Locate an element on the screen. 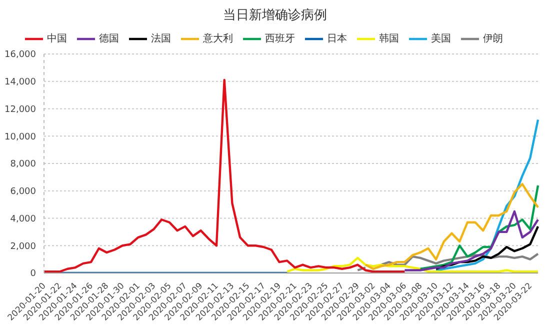 The height and width of the screenshot is (331, 550). legend-label: 意大利 is located at coordinates (218, 39).